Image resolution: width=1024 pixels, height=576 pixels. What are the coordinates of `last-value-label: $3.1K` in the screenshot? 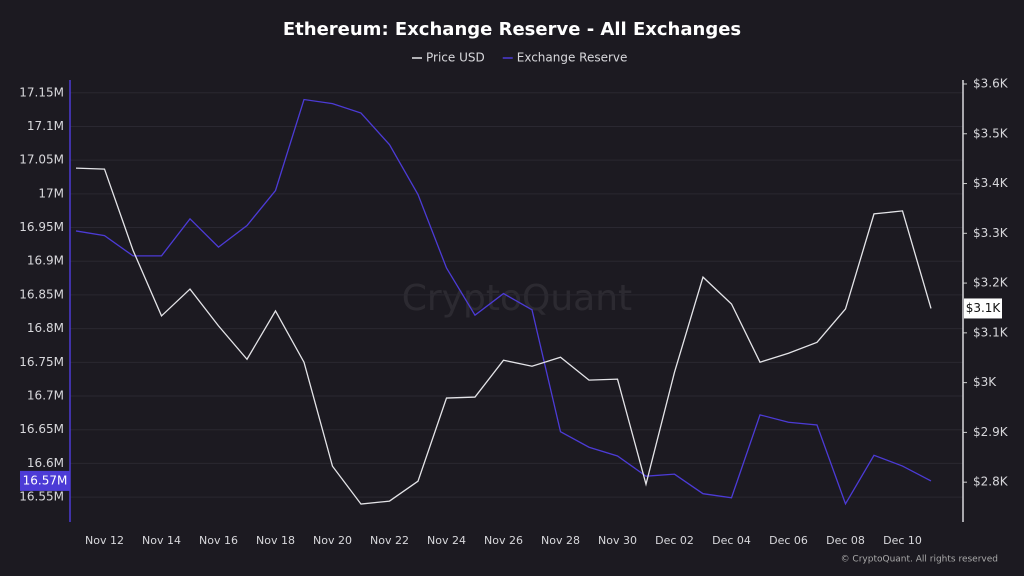 It's located at (984, 308).